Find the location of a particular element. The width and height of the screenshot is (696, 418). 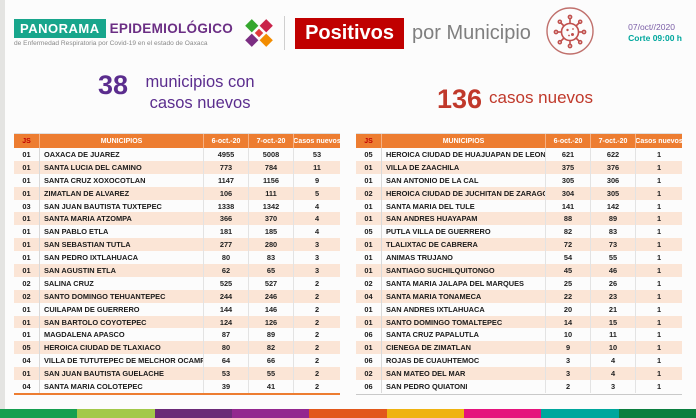

count-7oct-cell: 26 is located at coordinates (612, 283).